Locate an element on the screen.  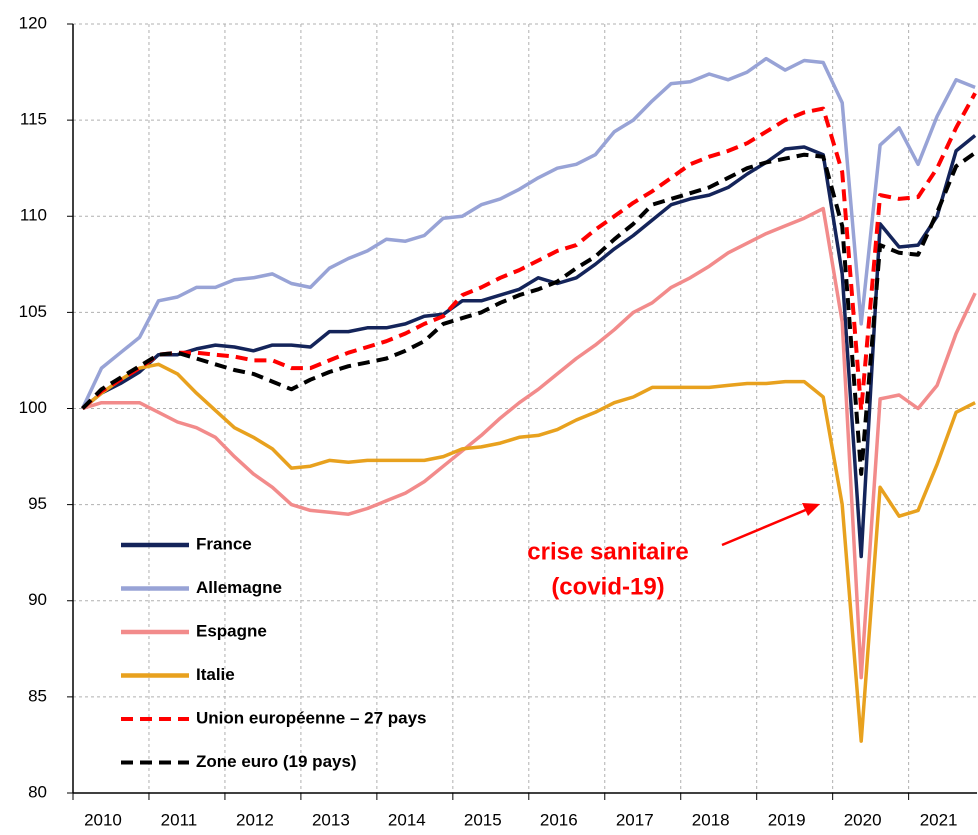
y-tick-label: 95 is located at coordinates (37, 503).